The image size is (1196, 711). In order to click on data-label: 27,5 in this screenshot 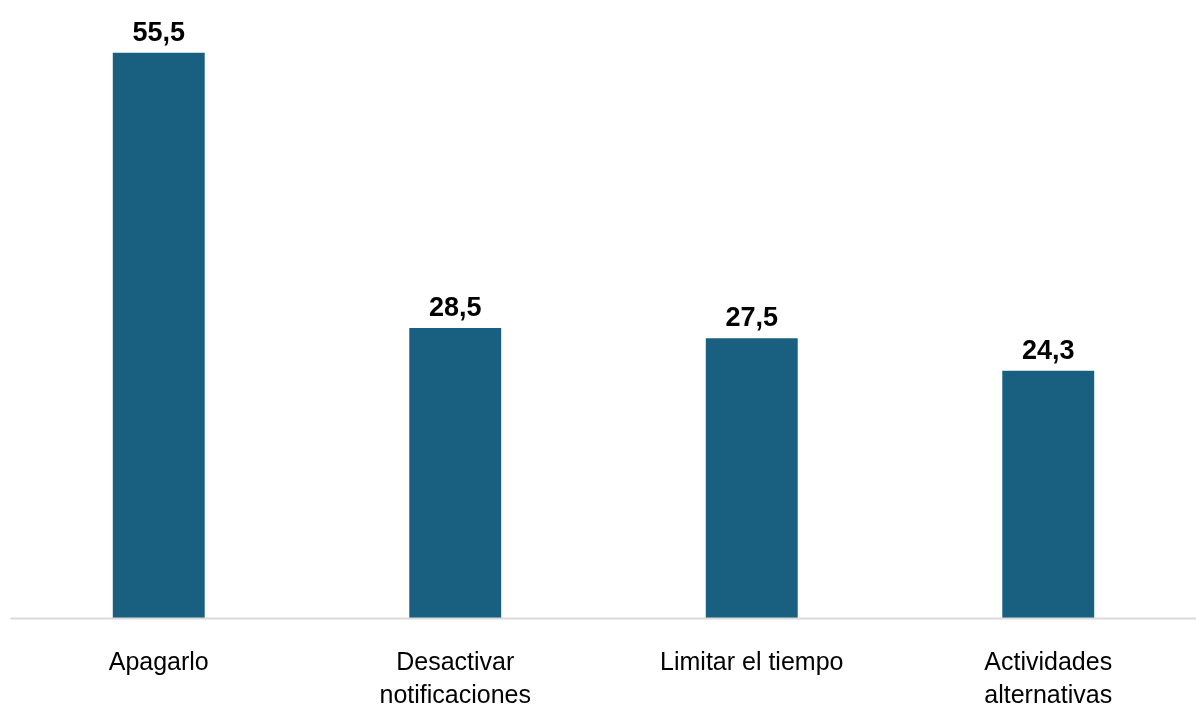, I will do `click(752, 317)`.